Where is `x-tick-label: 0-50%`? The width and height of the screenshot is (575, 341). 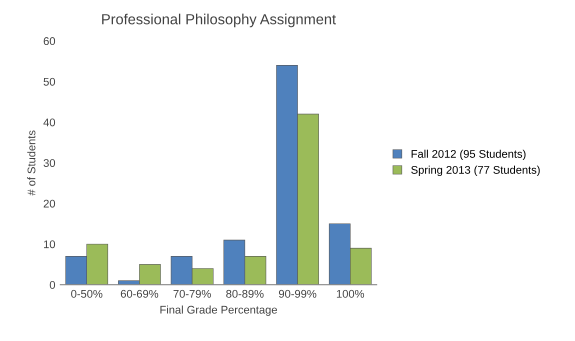 x-tick-label: 0-50% is located at coordinates (86, 294).